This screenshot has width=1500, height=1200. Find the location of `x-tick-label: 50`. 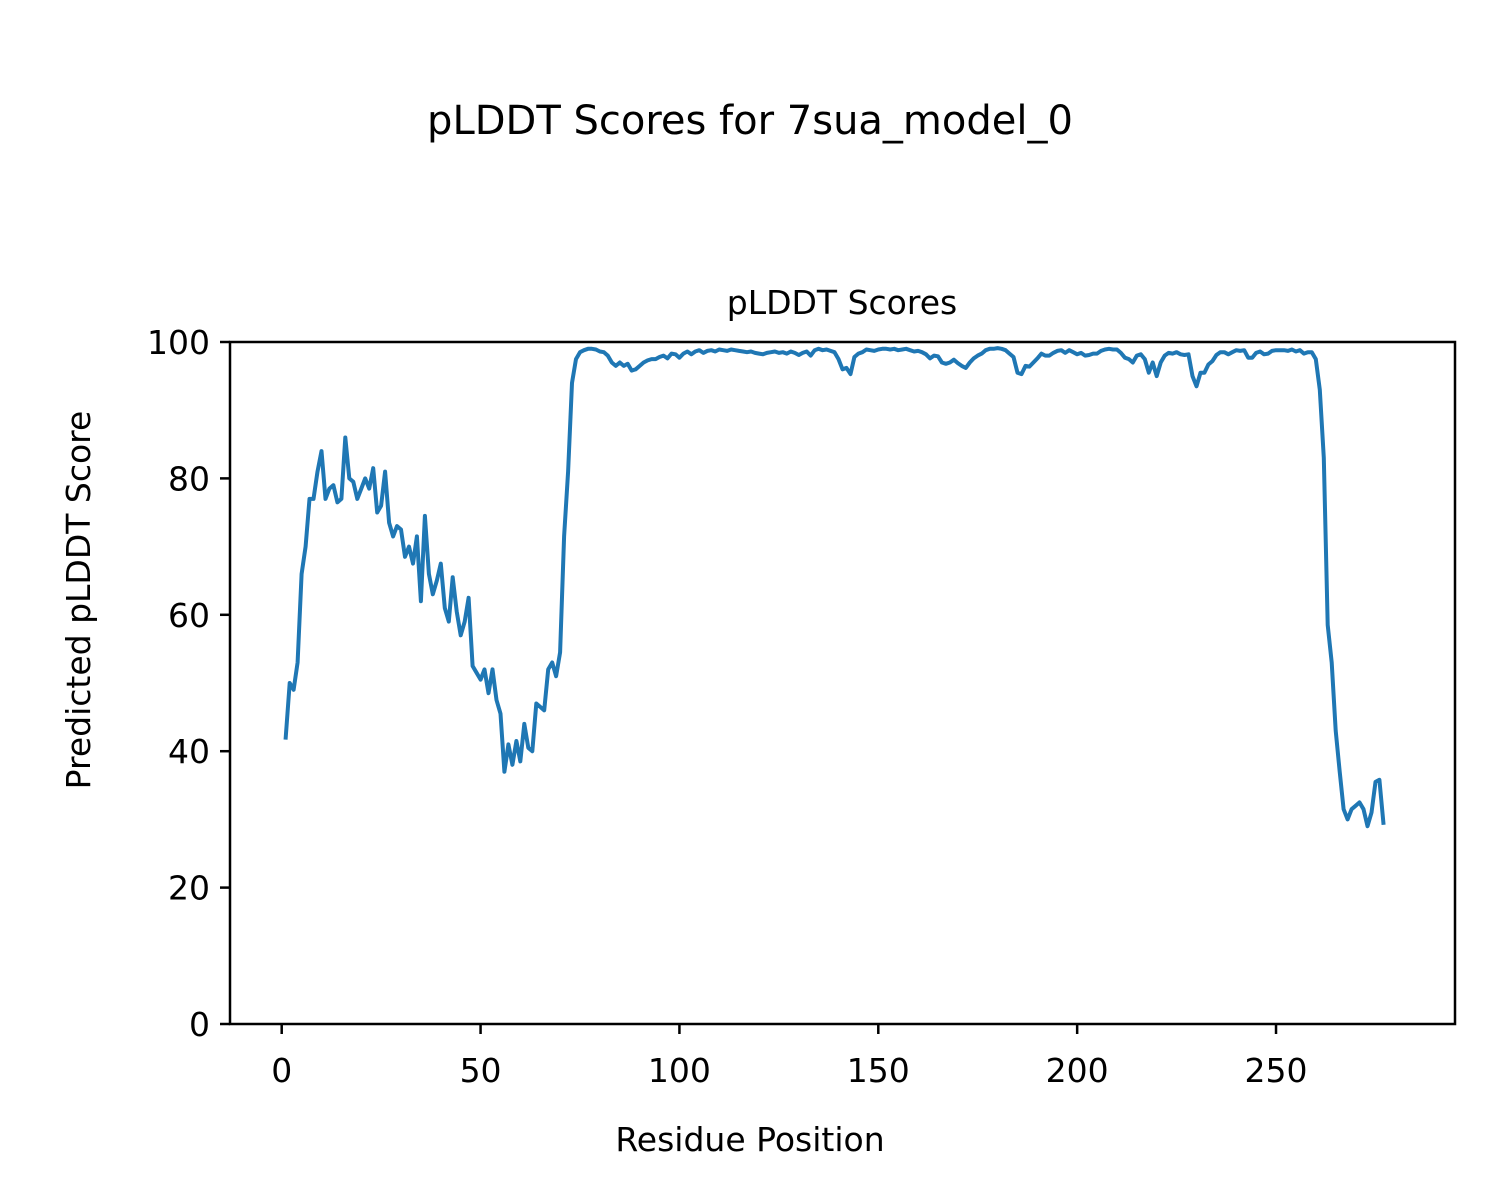

x-tick-label: 50 is located at coordinates (481, 1070).